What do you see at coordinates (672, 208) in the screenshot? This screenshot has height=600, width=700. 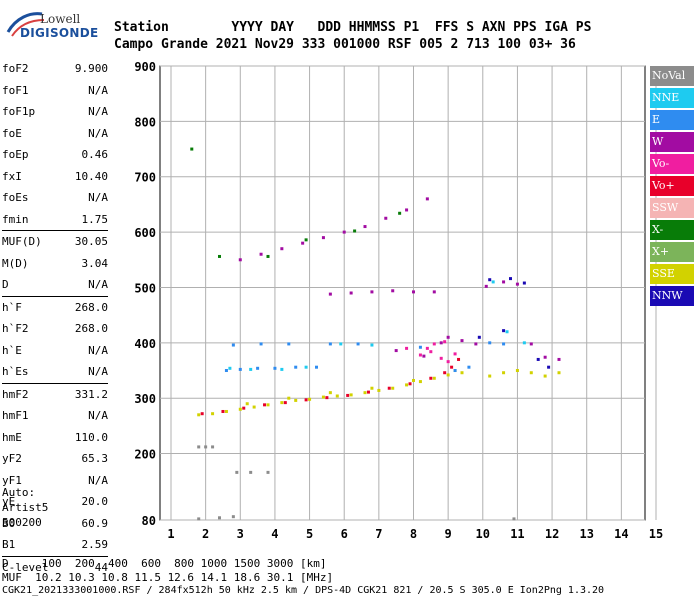 I see `legend-item: SSW` at bounding box center [672, 208].